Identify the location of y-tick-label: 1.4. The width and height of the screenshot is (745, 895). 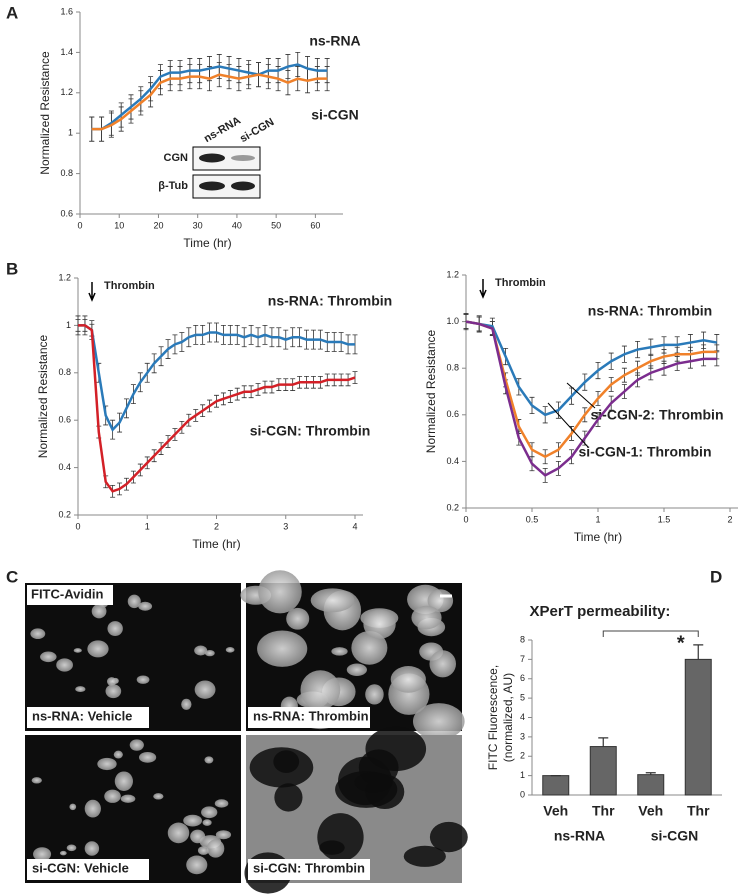
(66, 52).